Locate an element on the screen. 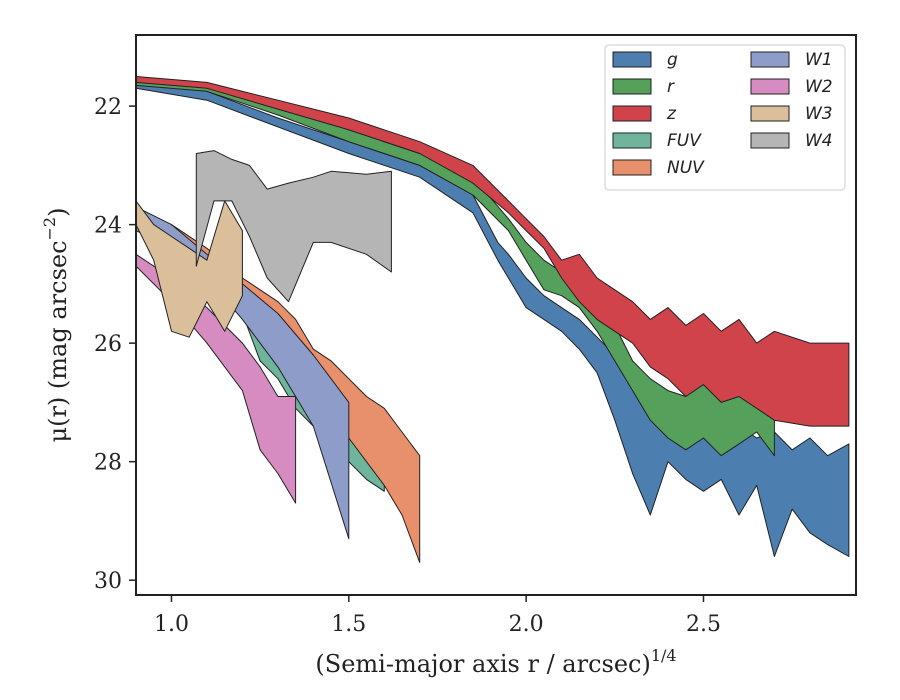 Image resolution: width=900 pixels, height=700 pixels. legend-label-fuv: FUV is located at coordinates (684, 141).